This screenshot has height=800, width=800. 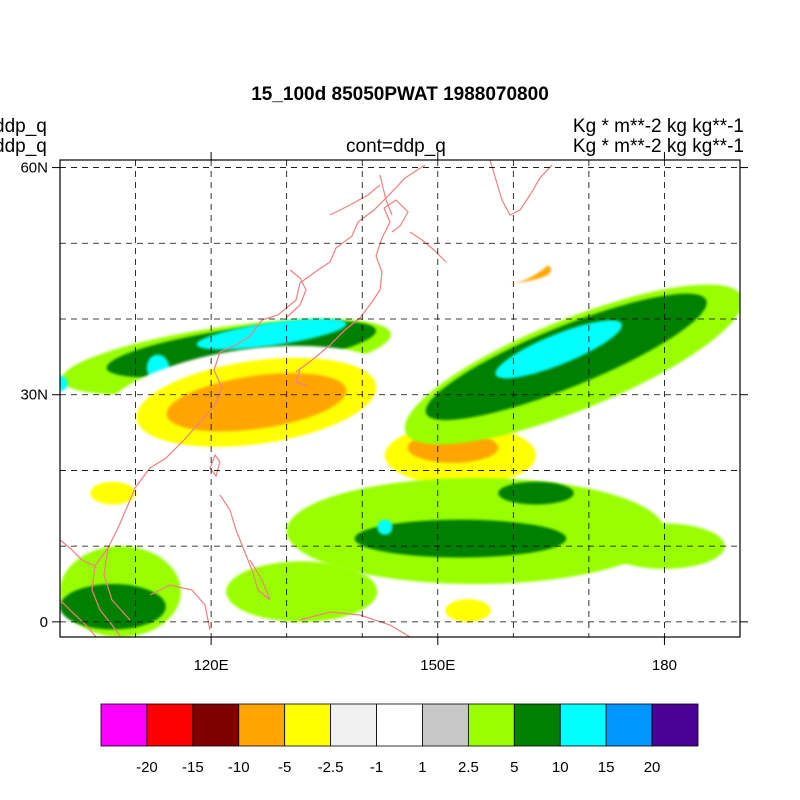 What do you see at coordinates (514, 767) in the screenshot?
I see `colorbar-label-8: 5` at bounding box center [514, 767].